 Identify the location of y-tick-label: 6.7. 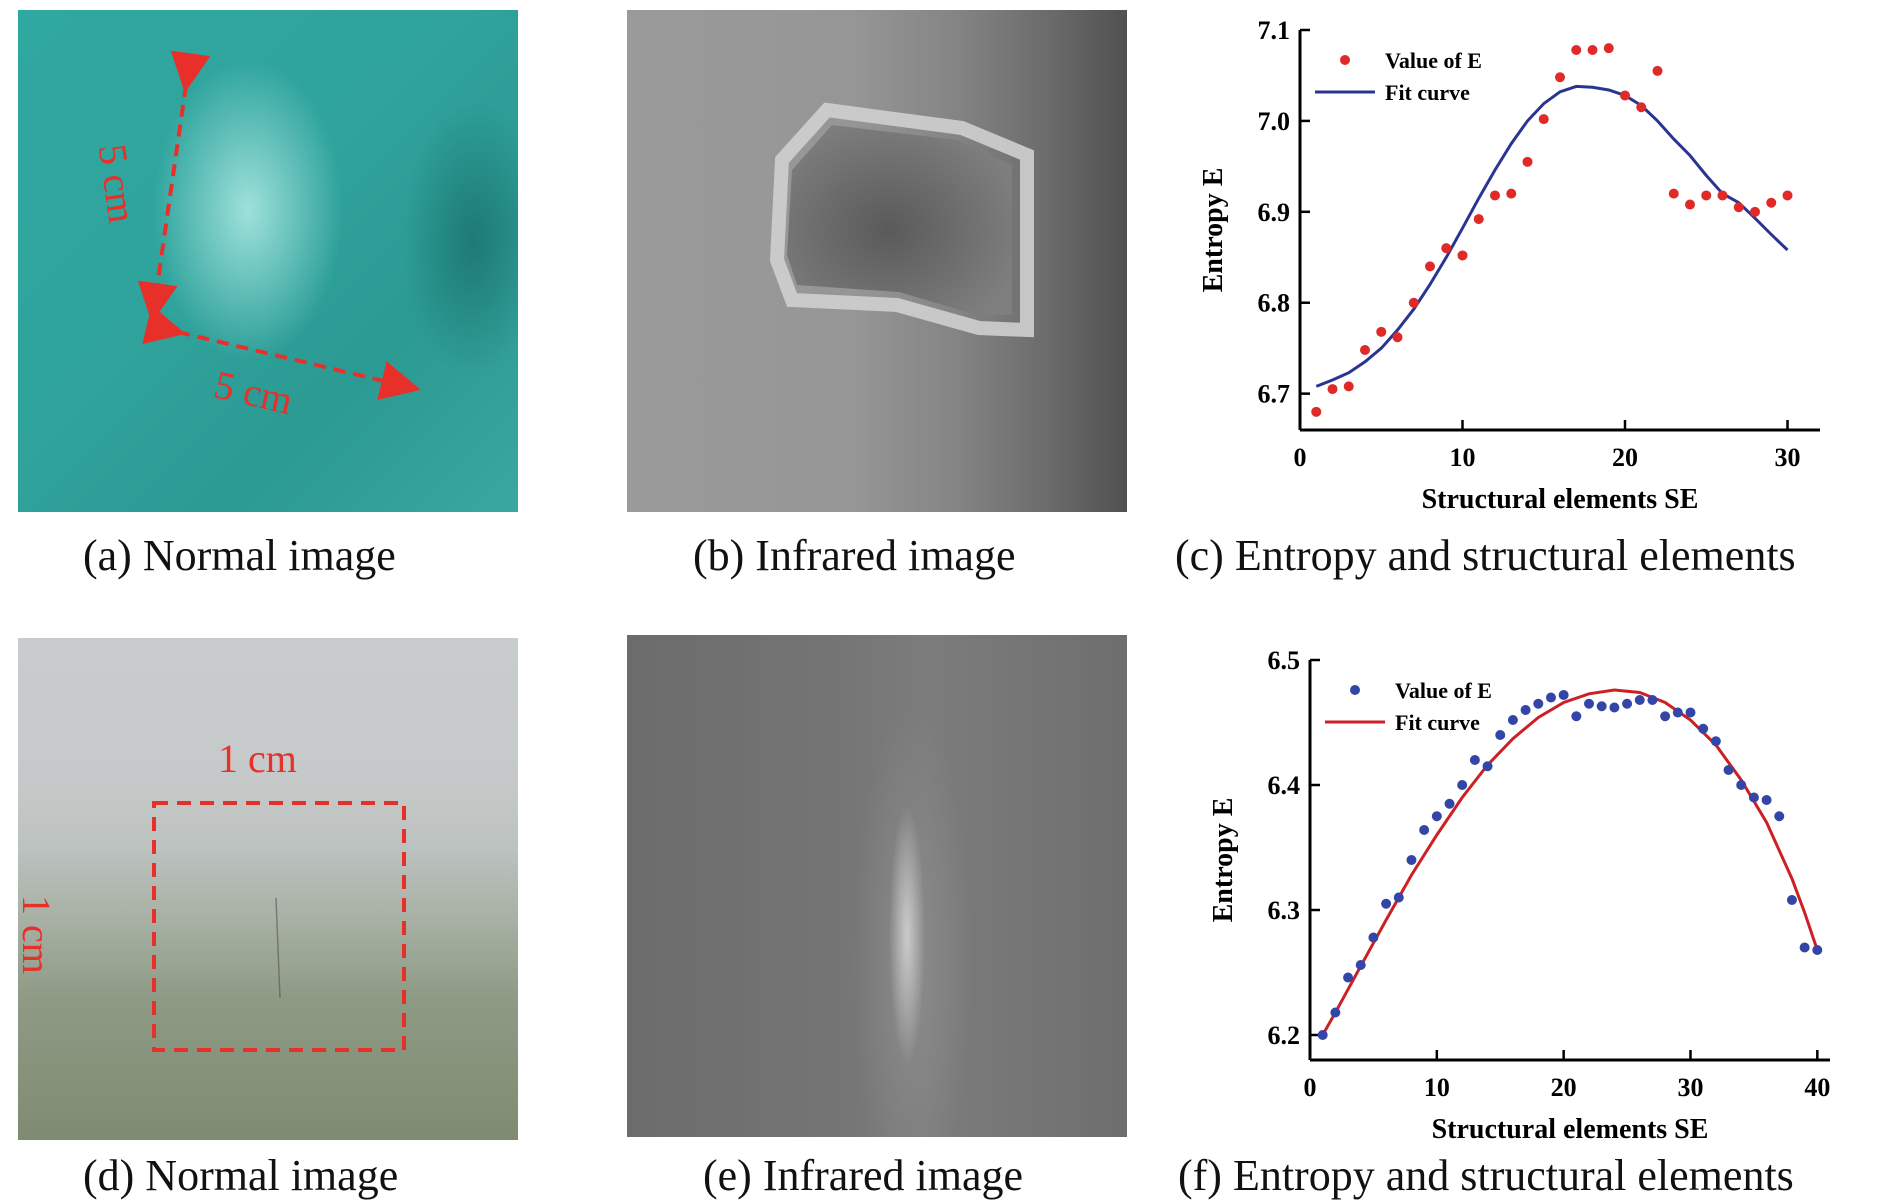
(1274, 394).